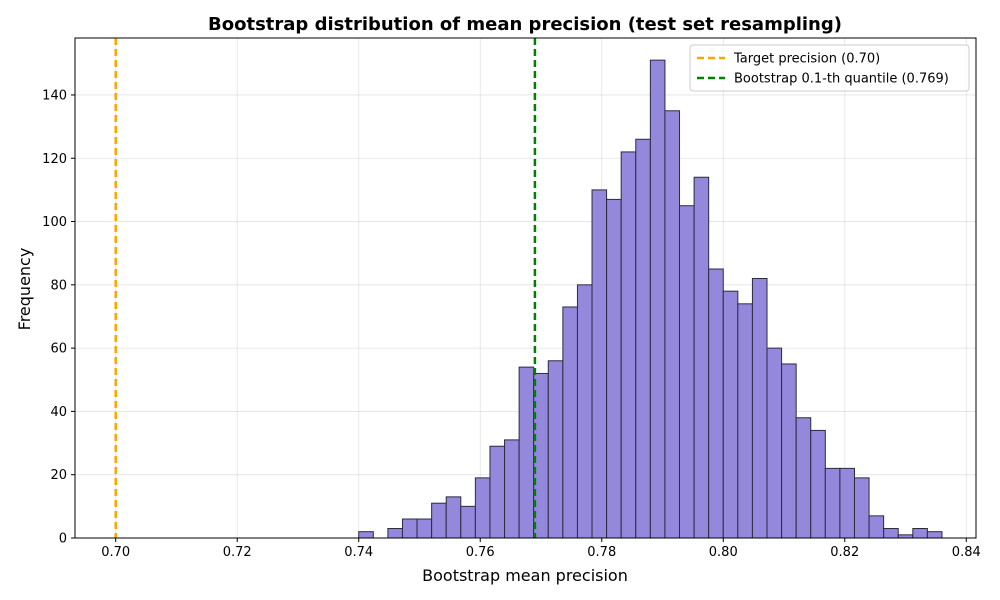  What do you see at coordinates (115, 552) in the screenshot?
I see `x-tick-label: 0.70` at bounding box center [115, 552].